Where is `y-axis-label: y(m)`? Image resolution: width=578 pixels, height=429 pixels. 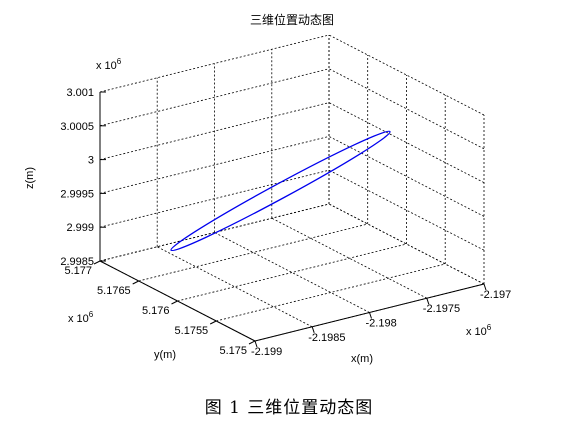 y-axis-label: y(m) is located at coordinates (165, 355).